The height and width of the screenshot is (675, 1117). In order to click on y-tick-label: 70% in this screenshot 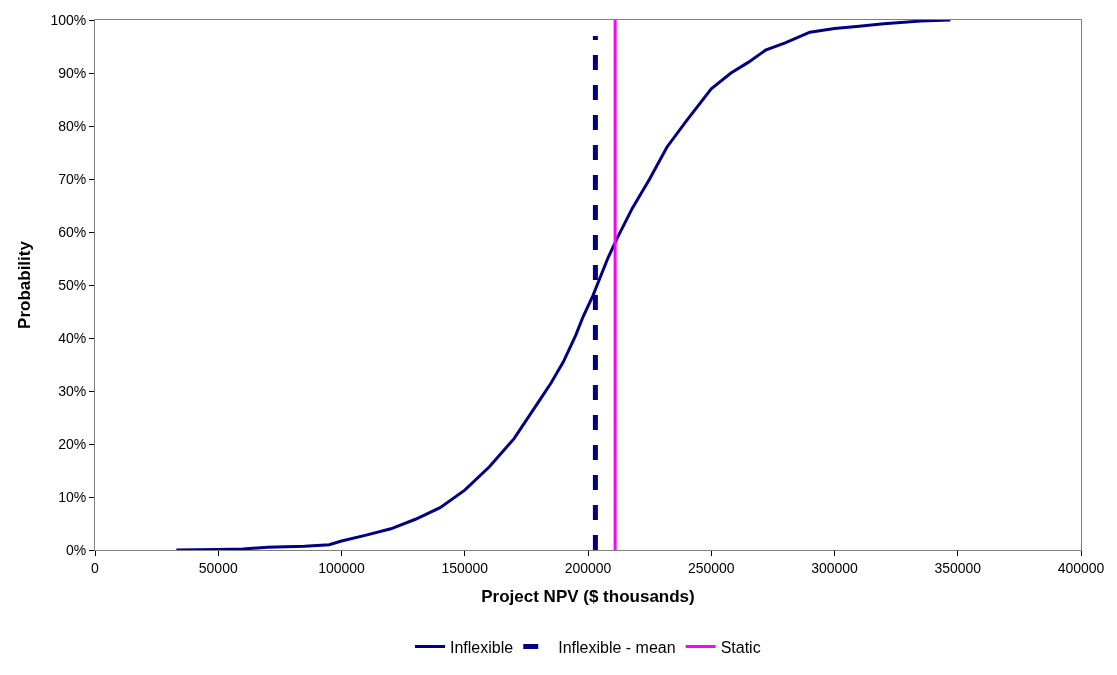, I will do `click(72, 178)`.